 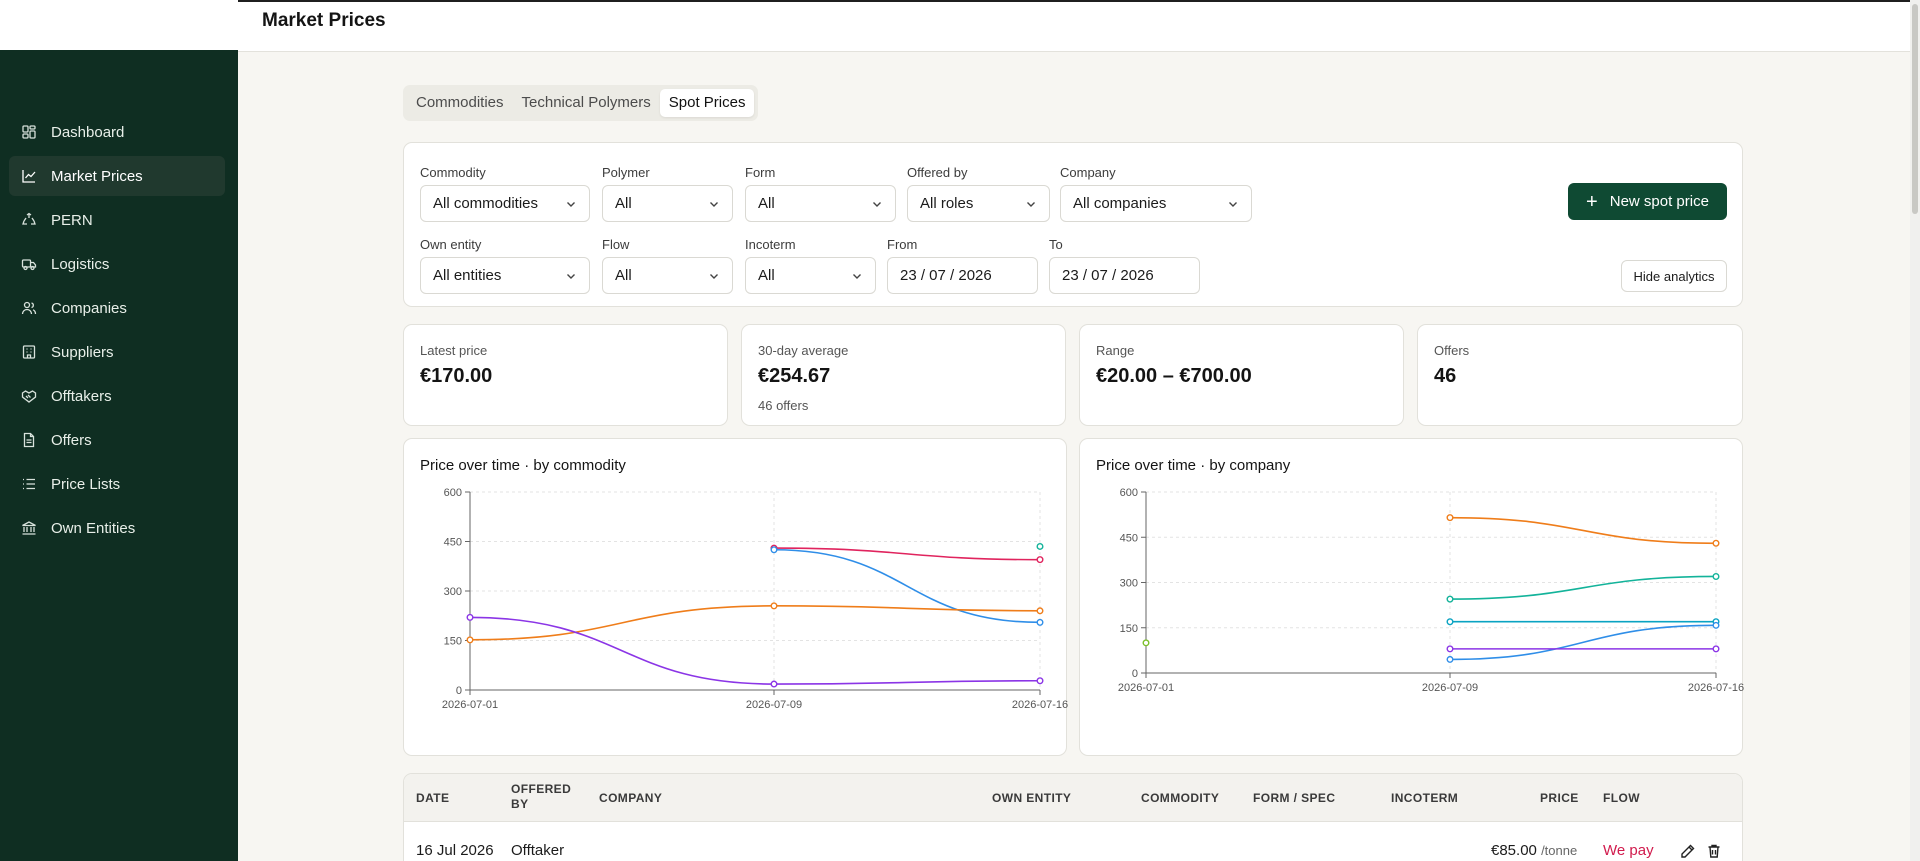 I want to click on chart-title: Price over time · by company, so click(x=1193, y=465).